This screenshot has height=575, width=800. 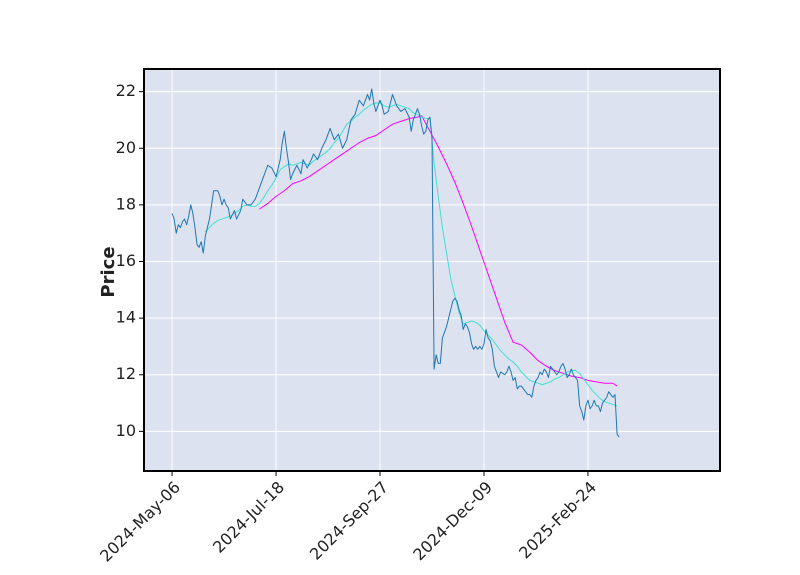 I want to click on x-tick-label: 2024-Jul-18, so click(x=248, y=517).